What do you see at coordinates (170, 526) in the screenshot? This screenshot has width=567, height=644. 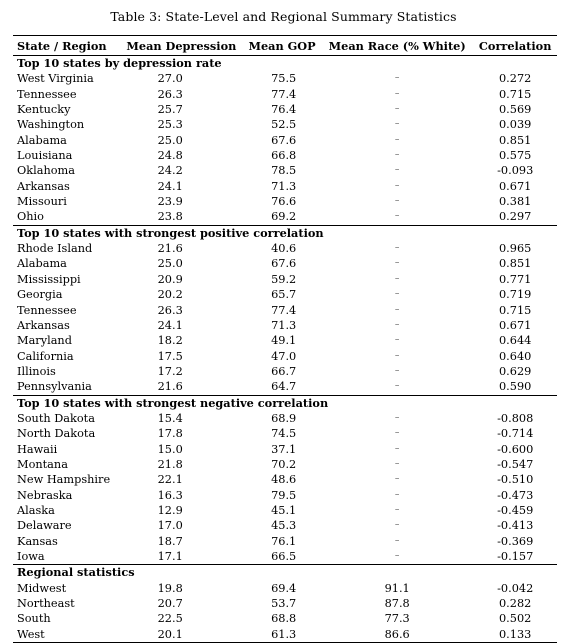 I see `cell-mean-depression: 17.0` at bounding box center [170, 526].